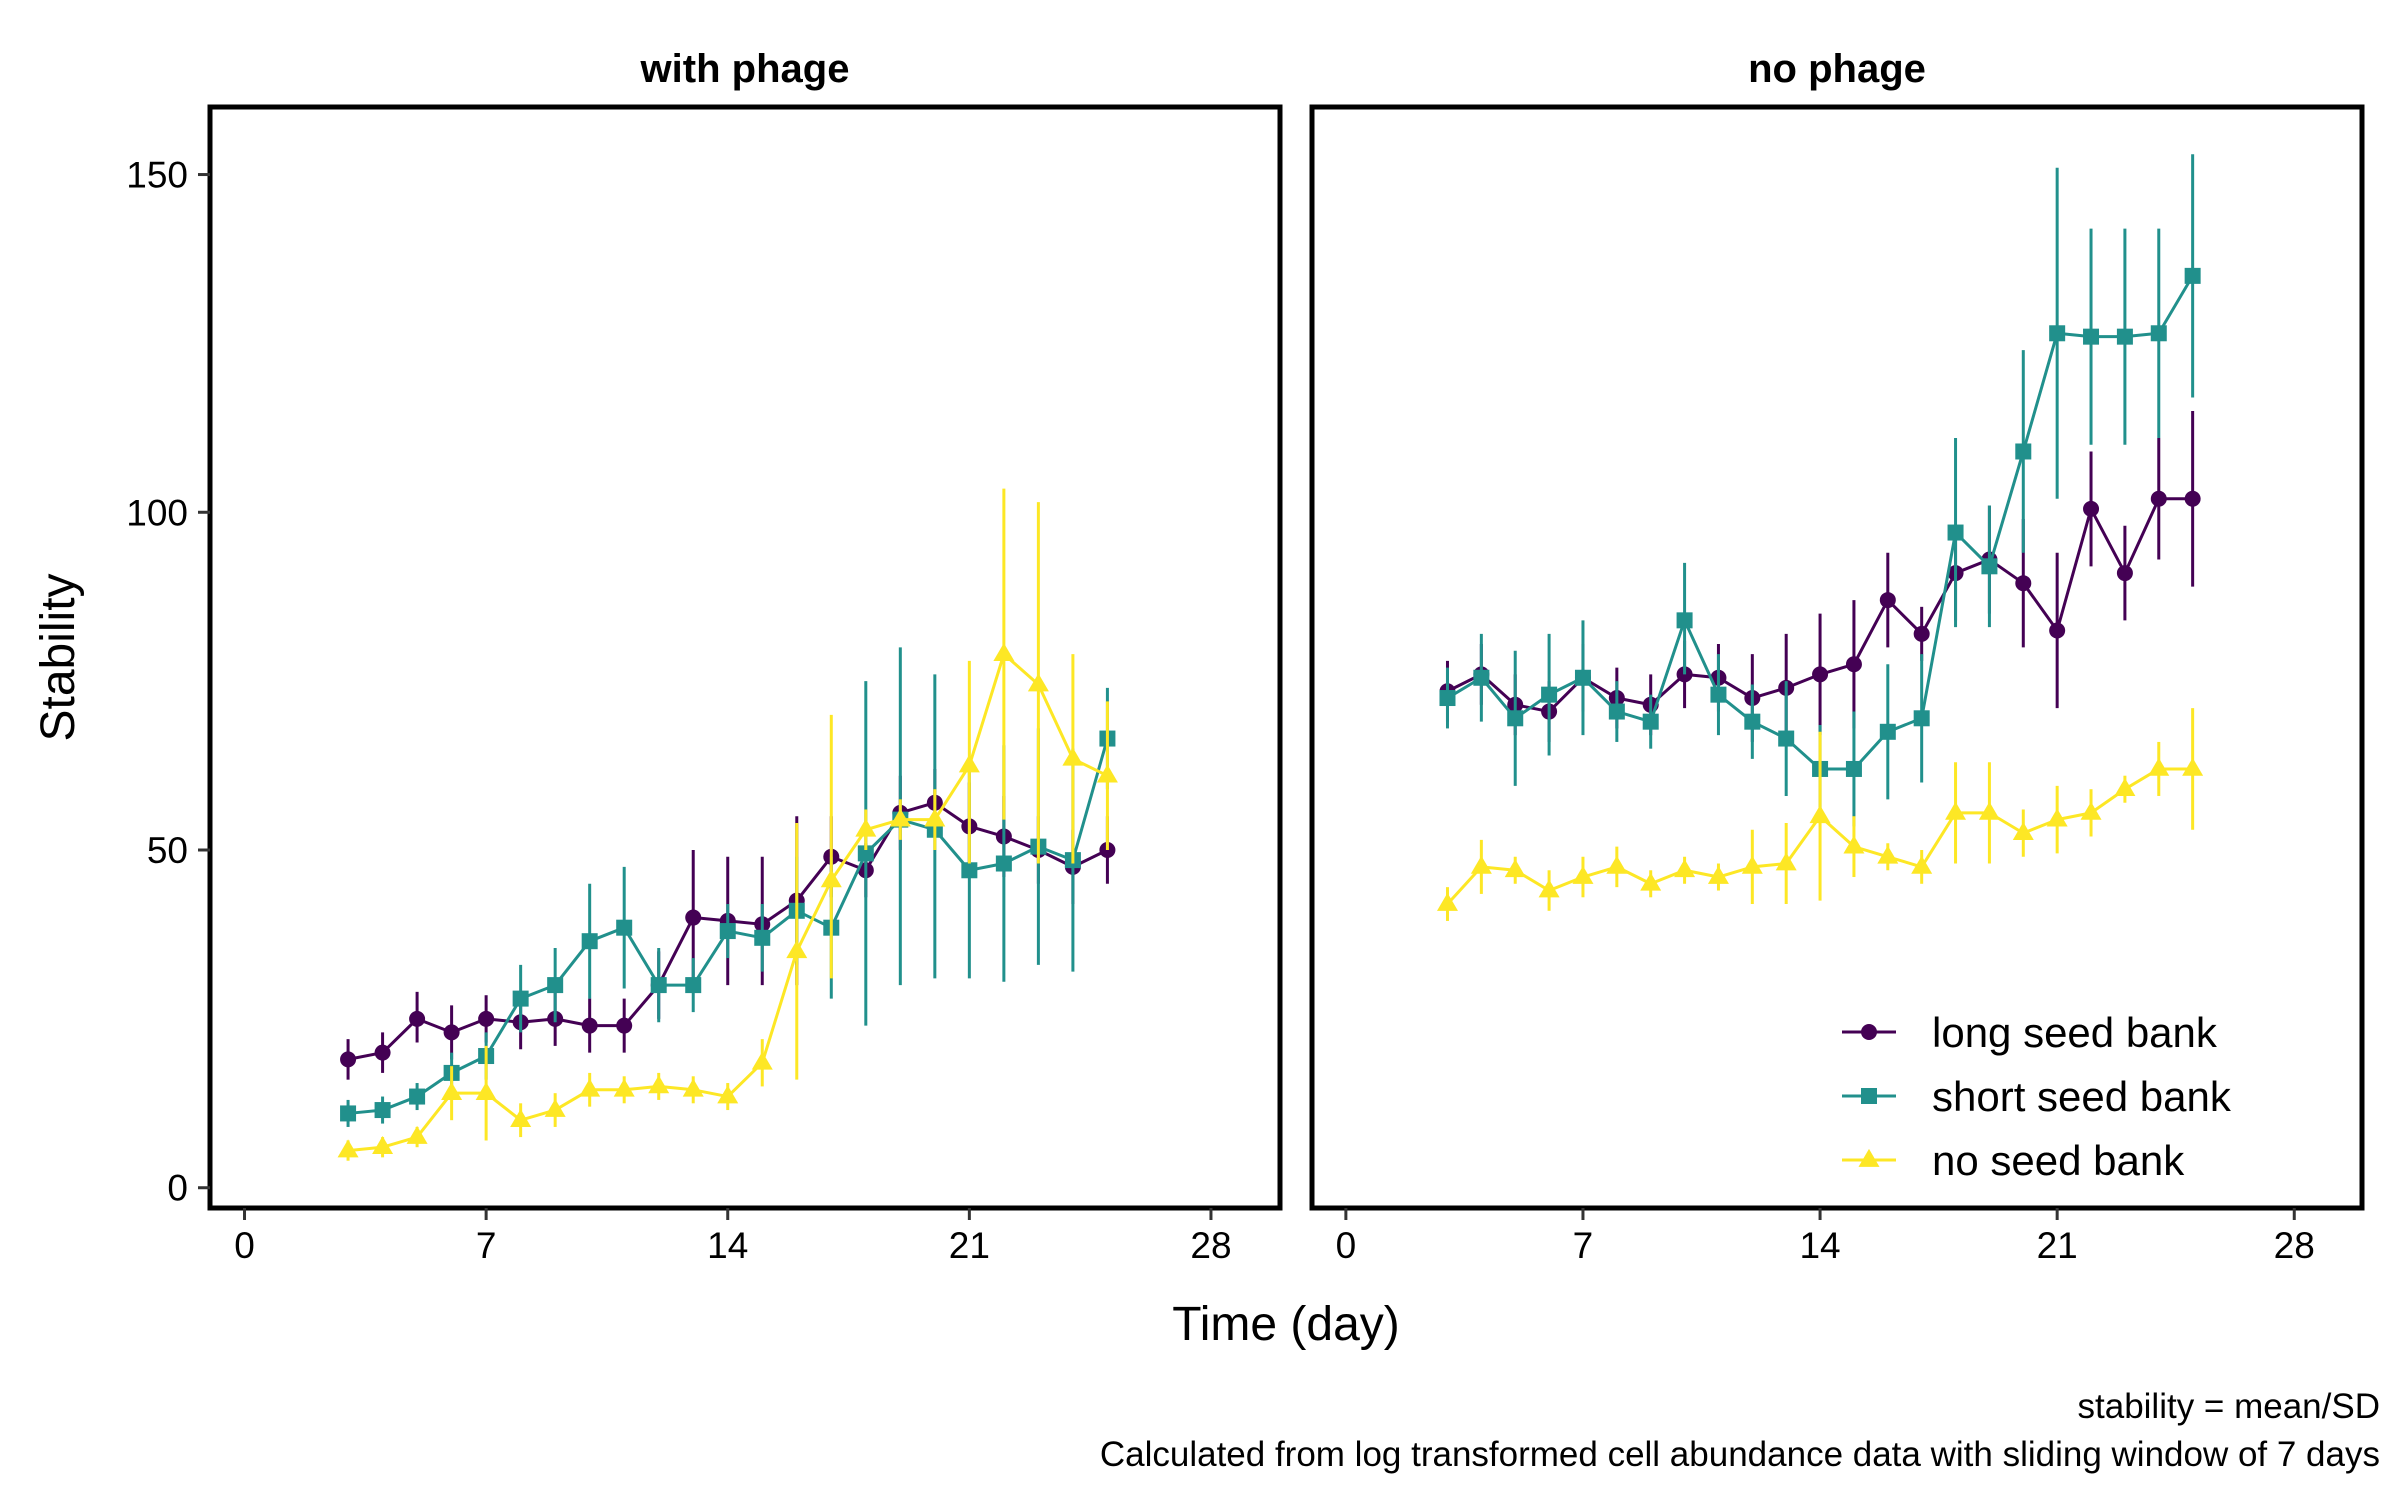 This screenshot has width=2400, height=1505. I want to click on y-axis-title: Stability, so click(58, 657).